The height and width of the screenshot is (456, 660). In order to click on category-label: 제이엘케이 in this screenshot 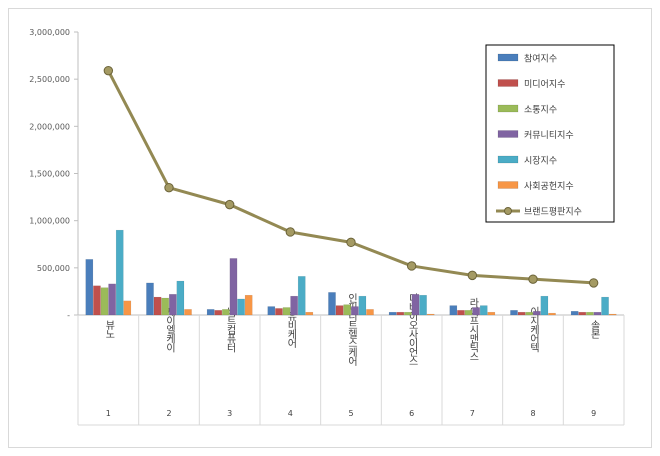, I will do `click(170, 329)`.